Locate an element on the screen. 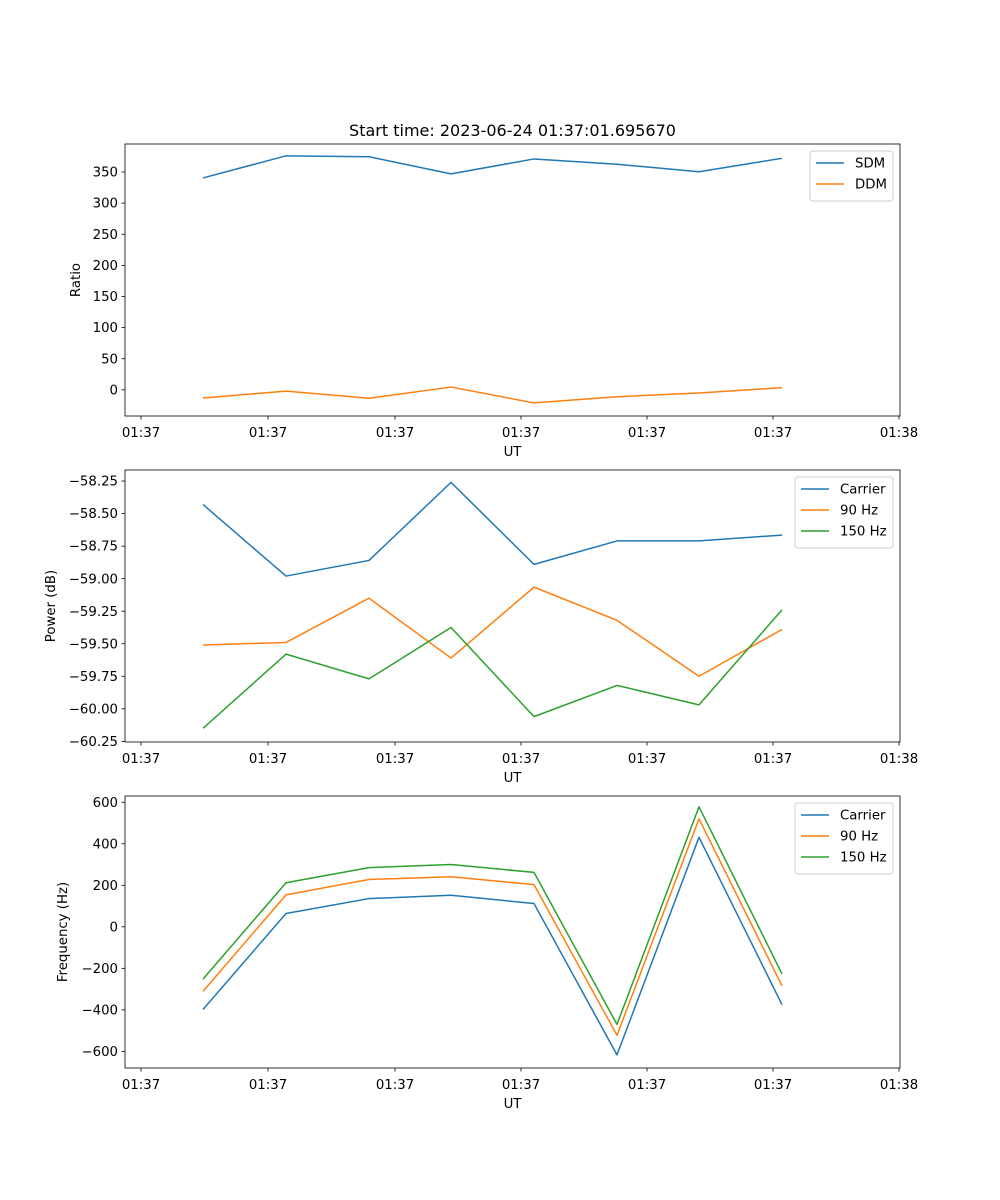 The height and width of the screenshot is (1200, 1000). y-axis-label: Frequency (Hz) is located at coordinates (63, 932).